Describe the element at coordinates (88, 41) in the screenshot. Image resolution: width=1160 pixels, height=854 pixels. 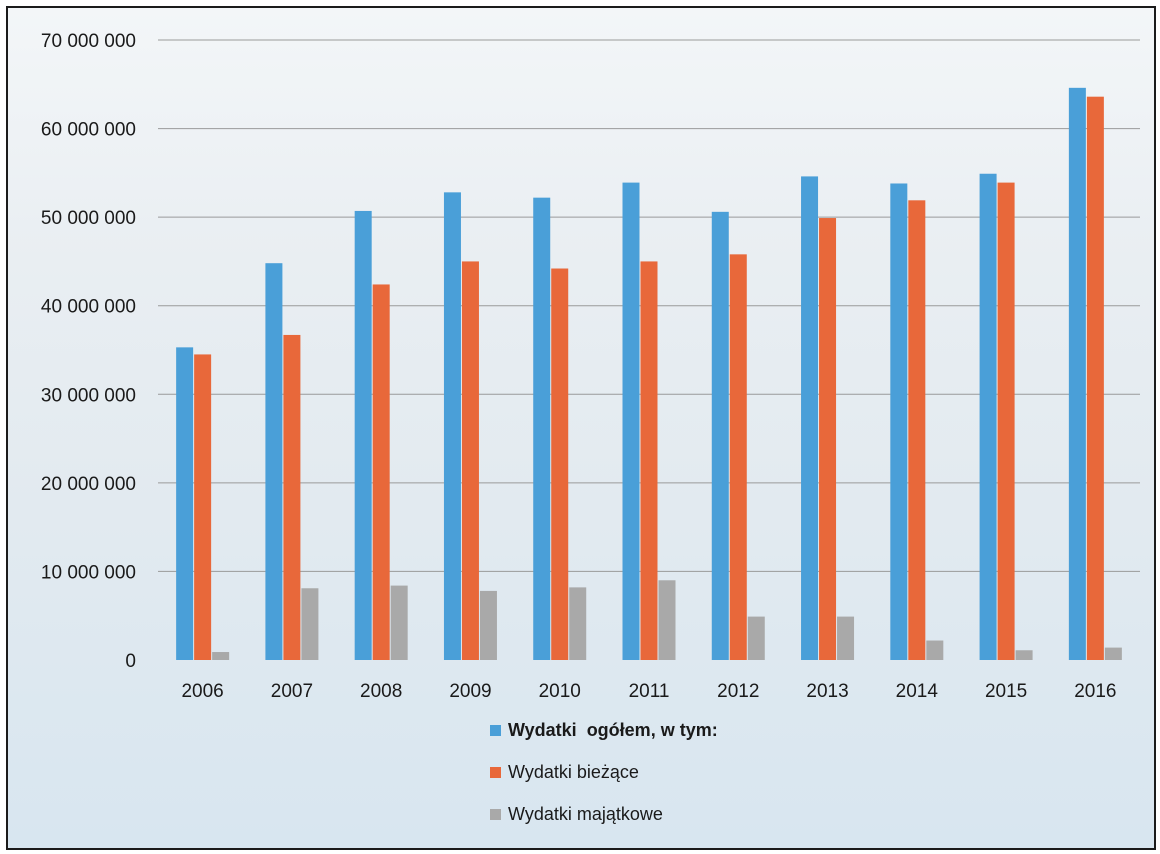
I see `y-tick-label: 70 000 000` at that location.